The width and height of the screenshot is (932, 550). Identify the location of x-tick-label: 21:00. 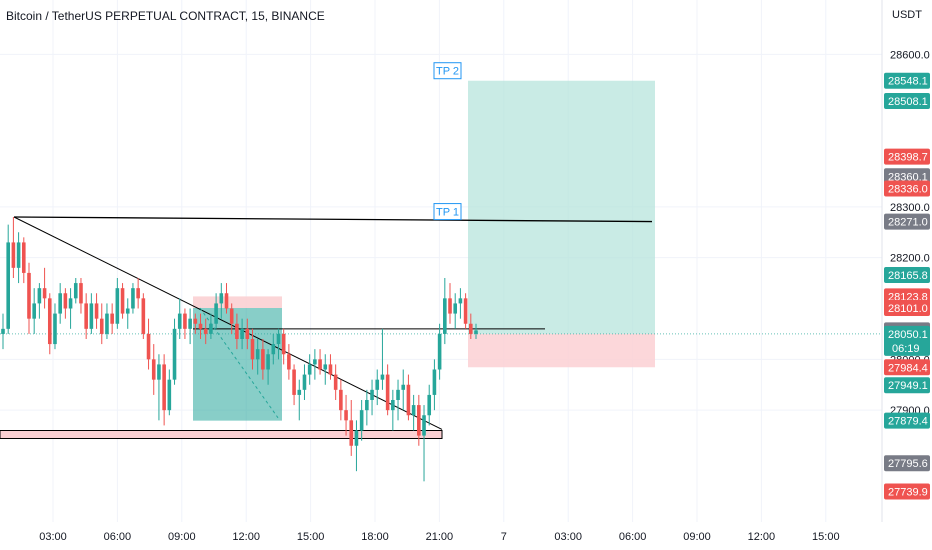
(440, 537).